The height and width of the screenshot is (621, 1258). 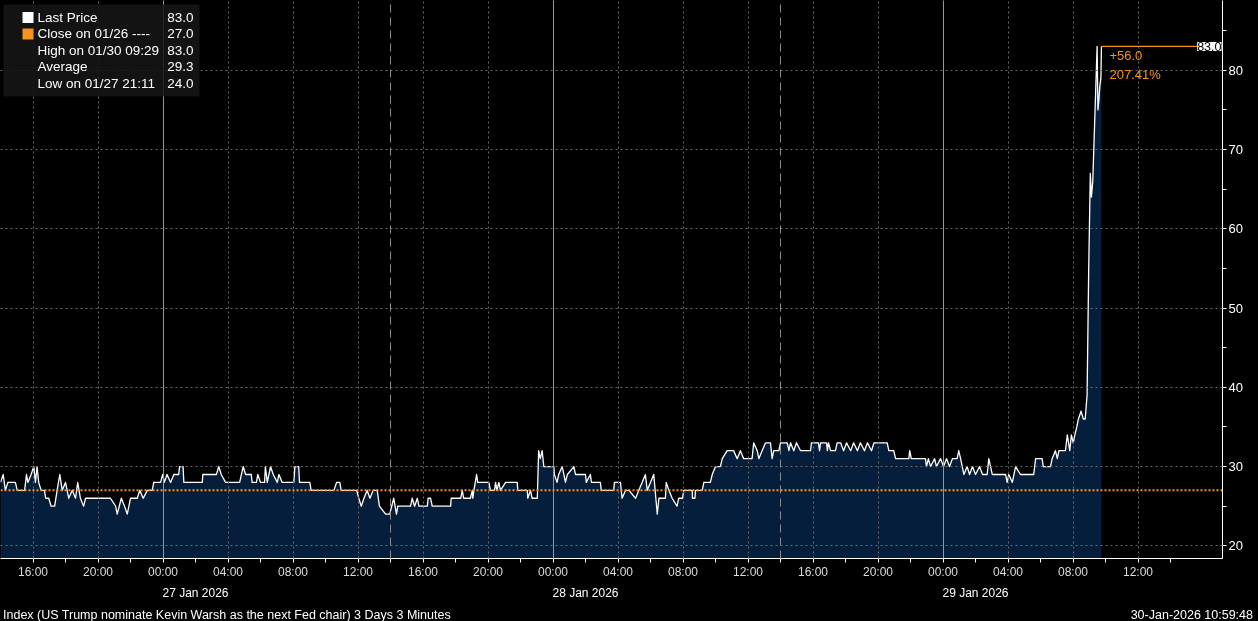 I want to click on y-tick-label: 40, so click(x=1235, y=387).